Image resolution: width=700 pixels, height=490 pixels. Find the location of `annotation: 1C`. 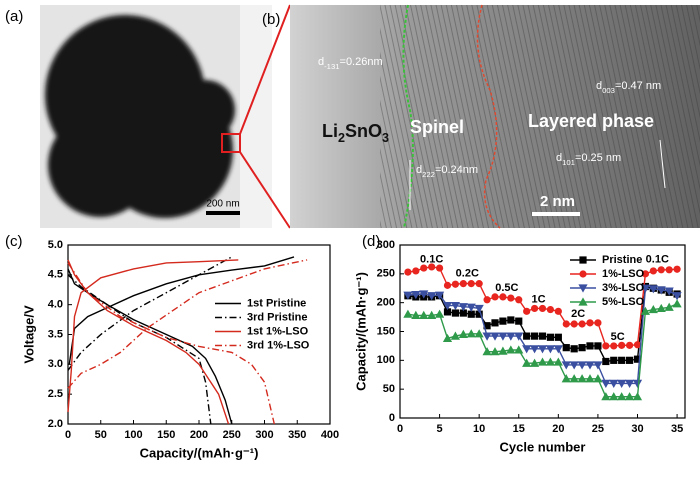

annotation: 1C is located at coordinates (539, 300).